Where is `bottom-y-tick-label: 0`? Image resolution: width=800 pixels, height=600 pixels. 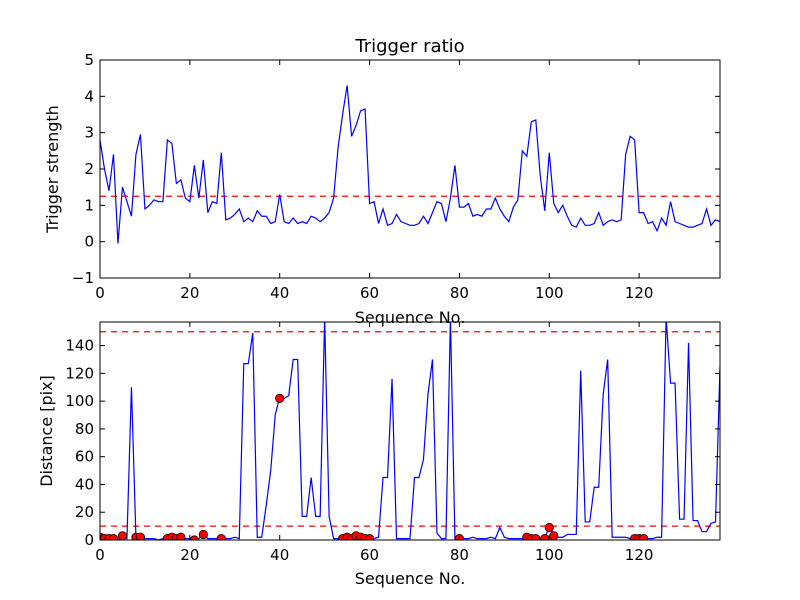 bottom-y-tick-label: 0 is located at coordinates (89, 540).